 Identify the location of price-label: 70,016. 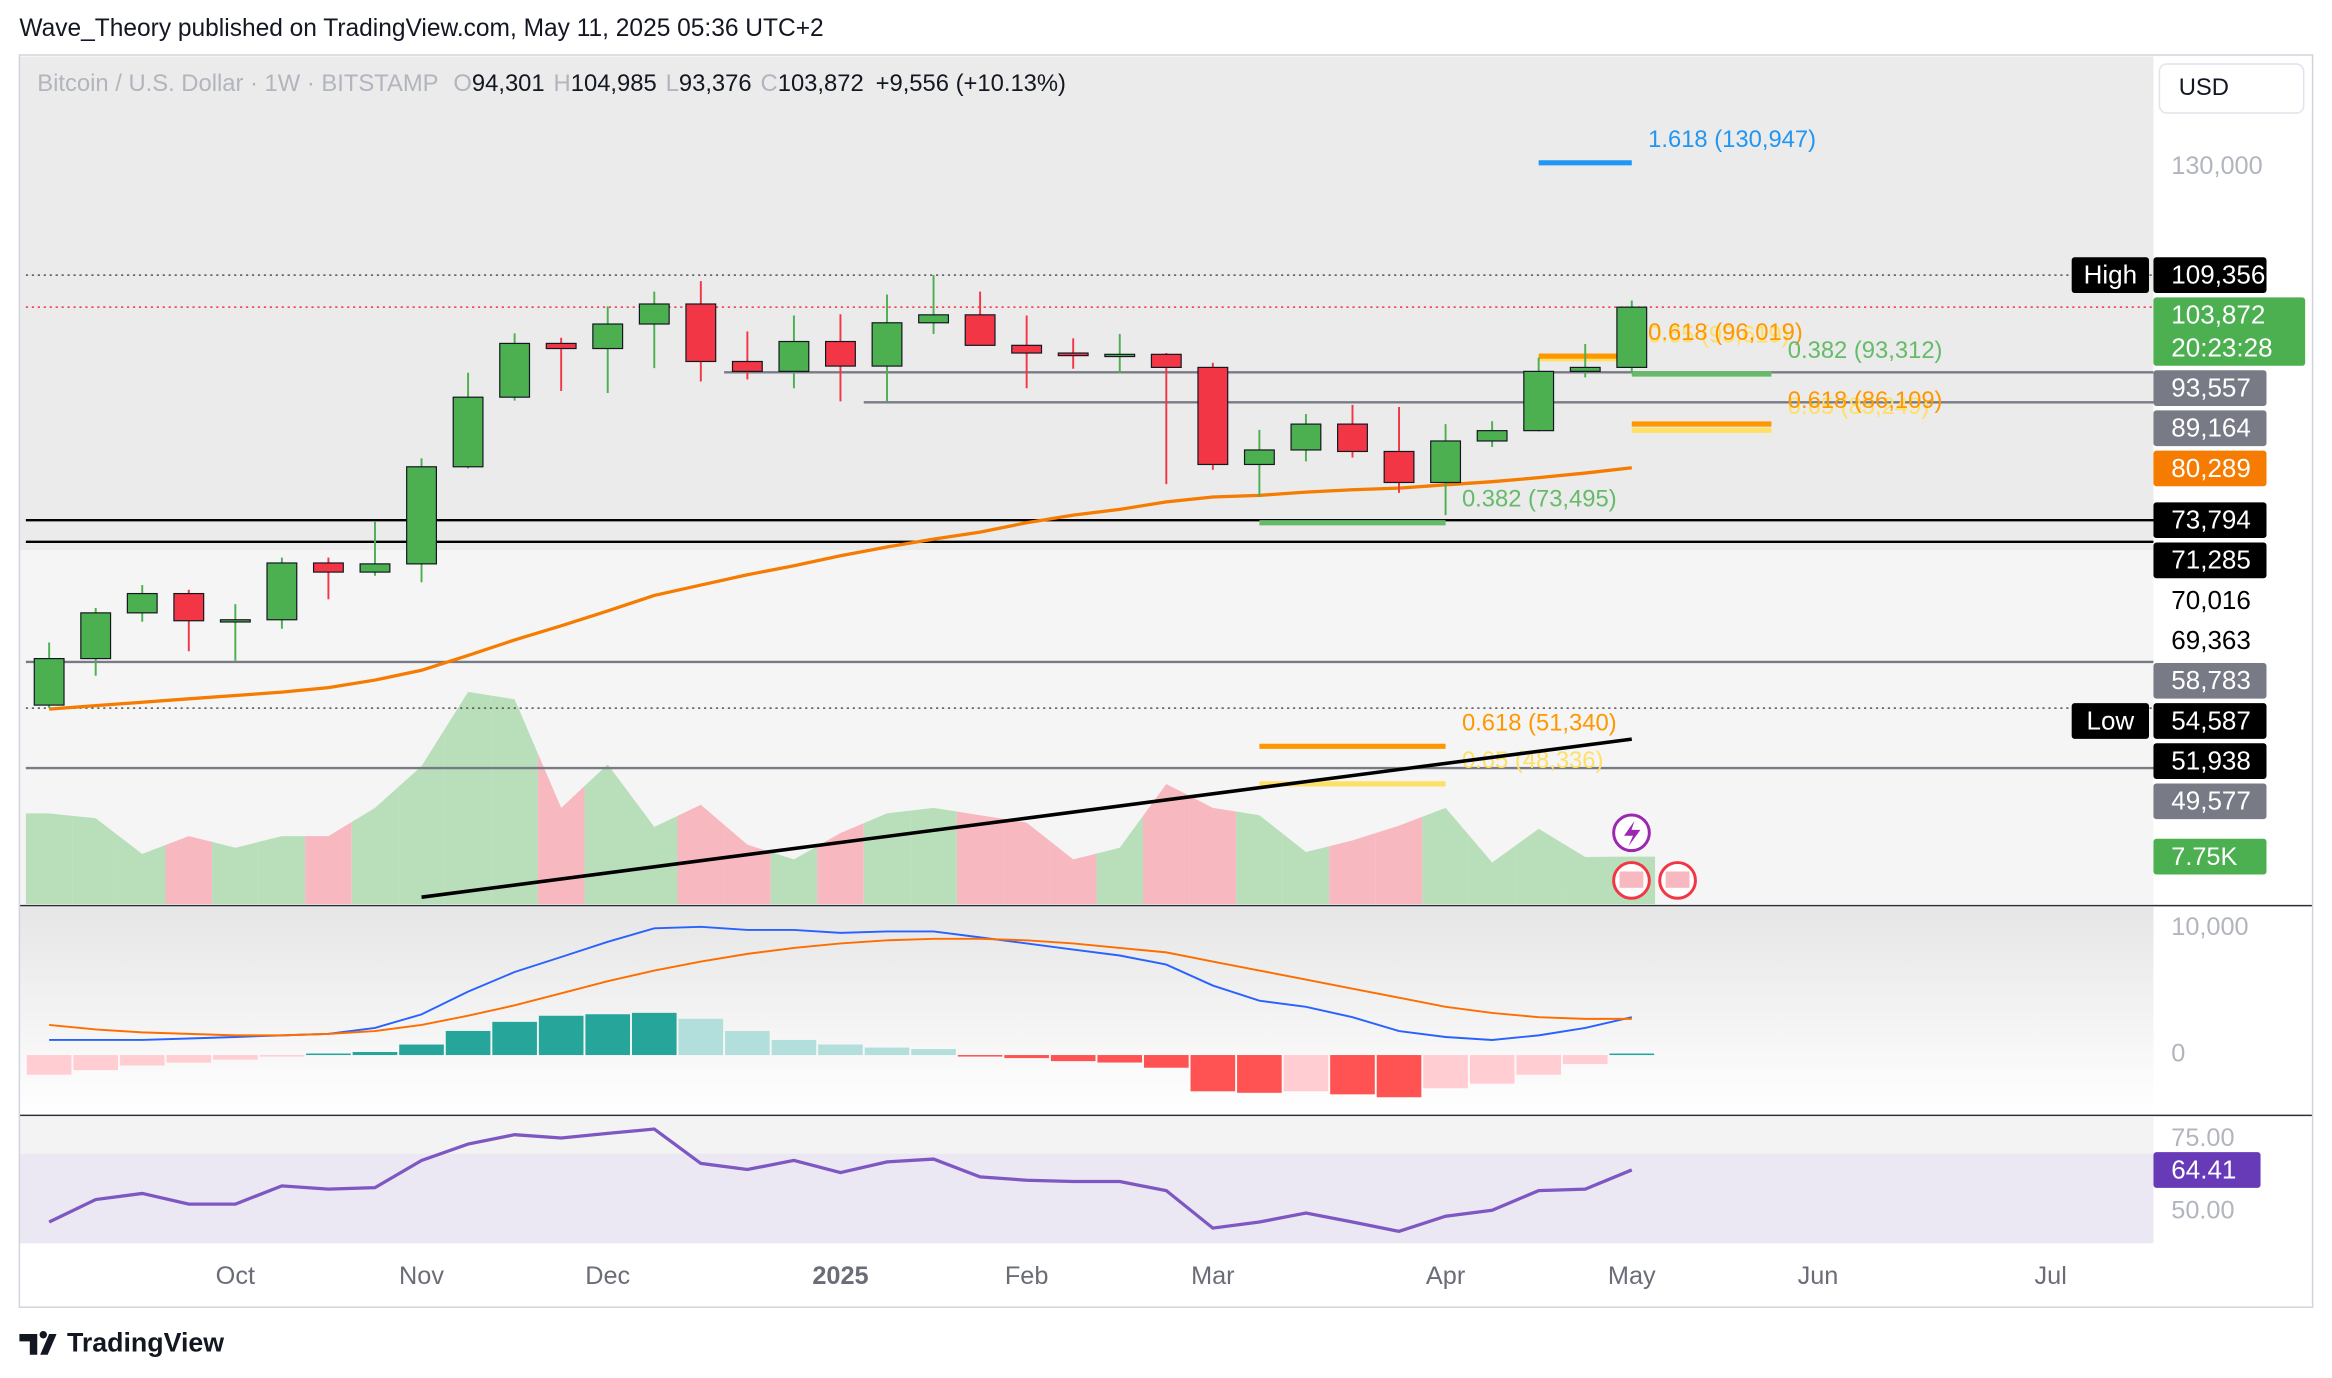
(2211, 600).